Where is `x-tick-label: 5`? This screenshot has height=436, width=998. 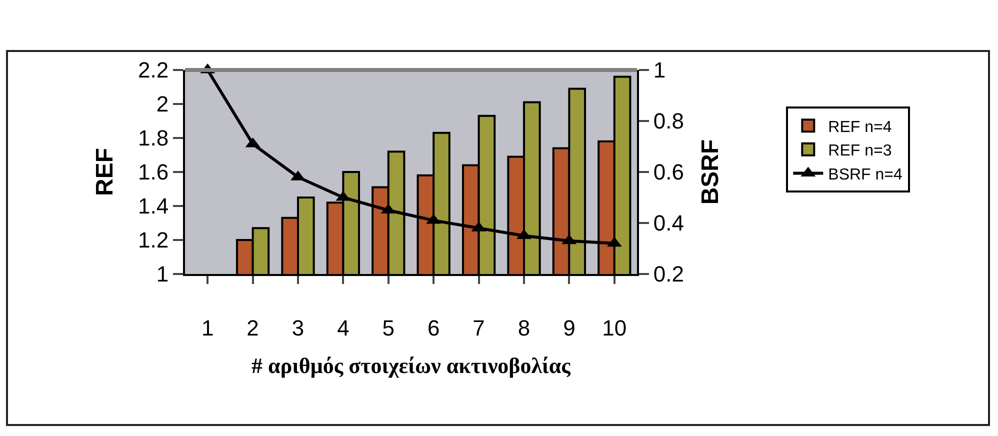
x-tick-label: 5 is located at coordinates (388, 327).